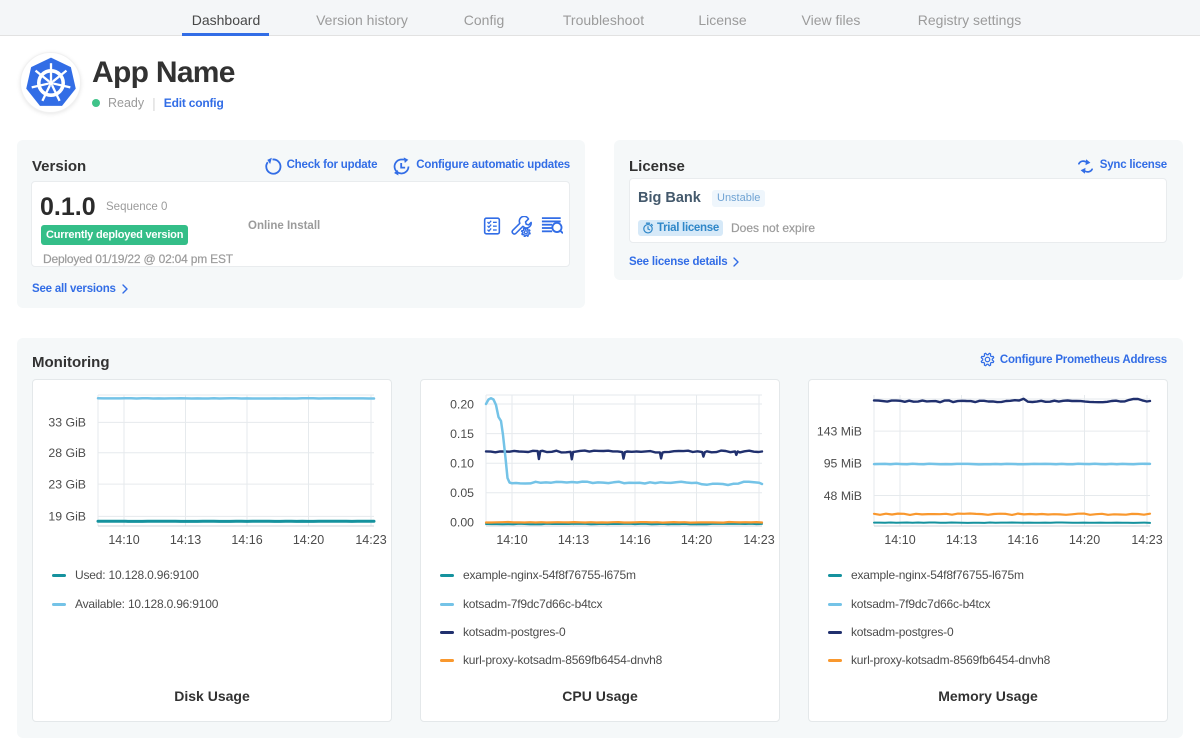  Describe the element at coordinates (462, 434) in the screenshot. I see `svg-text: 0.15` at that location.